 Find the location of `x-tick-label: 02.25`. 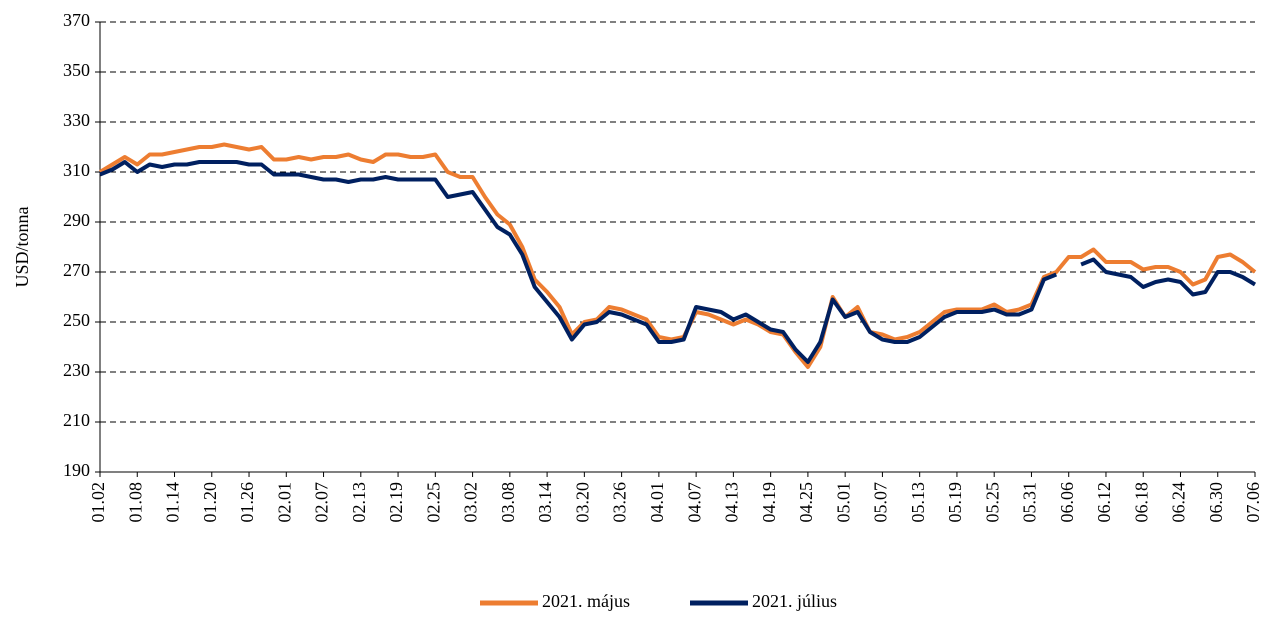

x-tick-label: 02.25 is located at coordinates (433, 502).